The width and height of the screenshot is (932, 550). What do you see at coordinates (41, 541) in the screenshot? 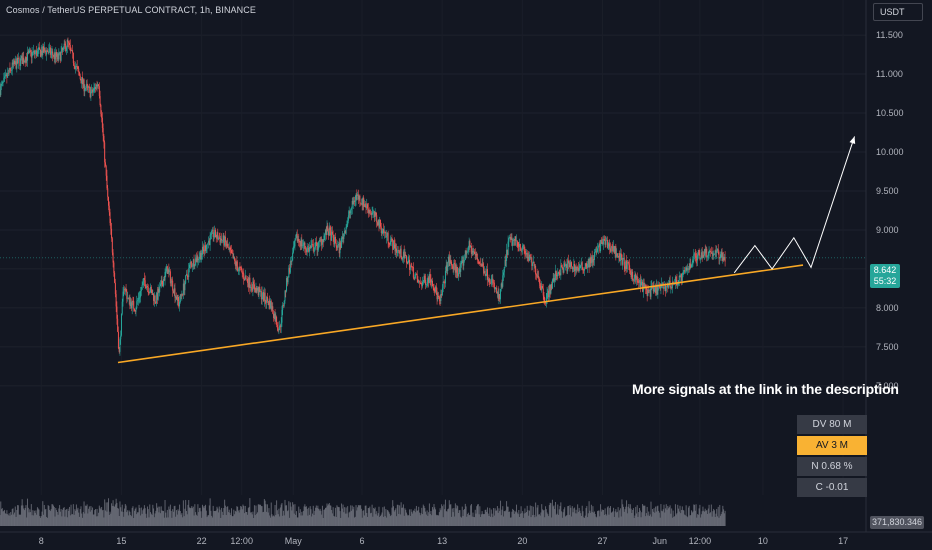
I see `time-tick-label: 8` at bounding box center [41, 541].